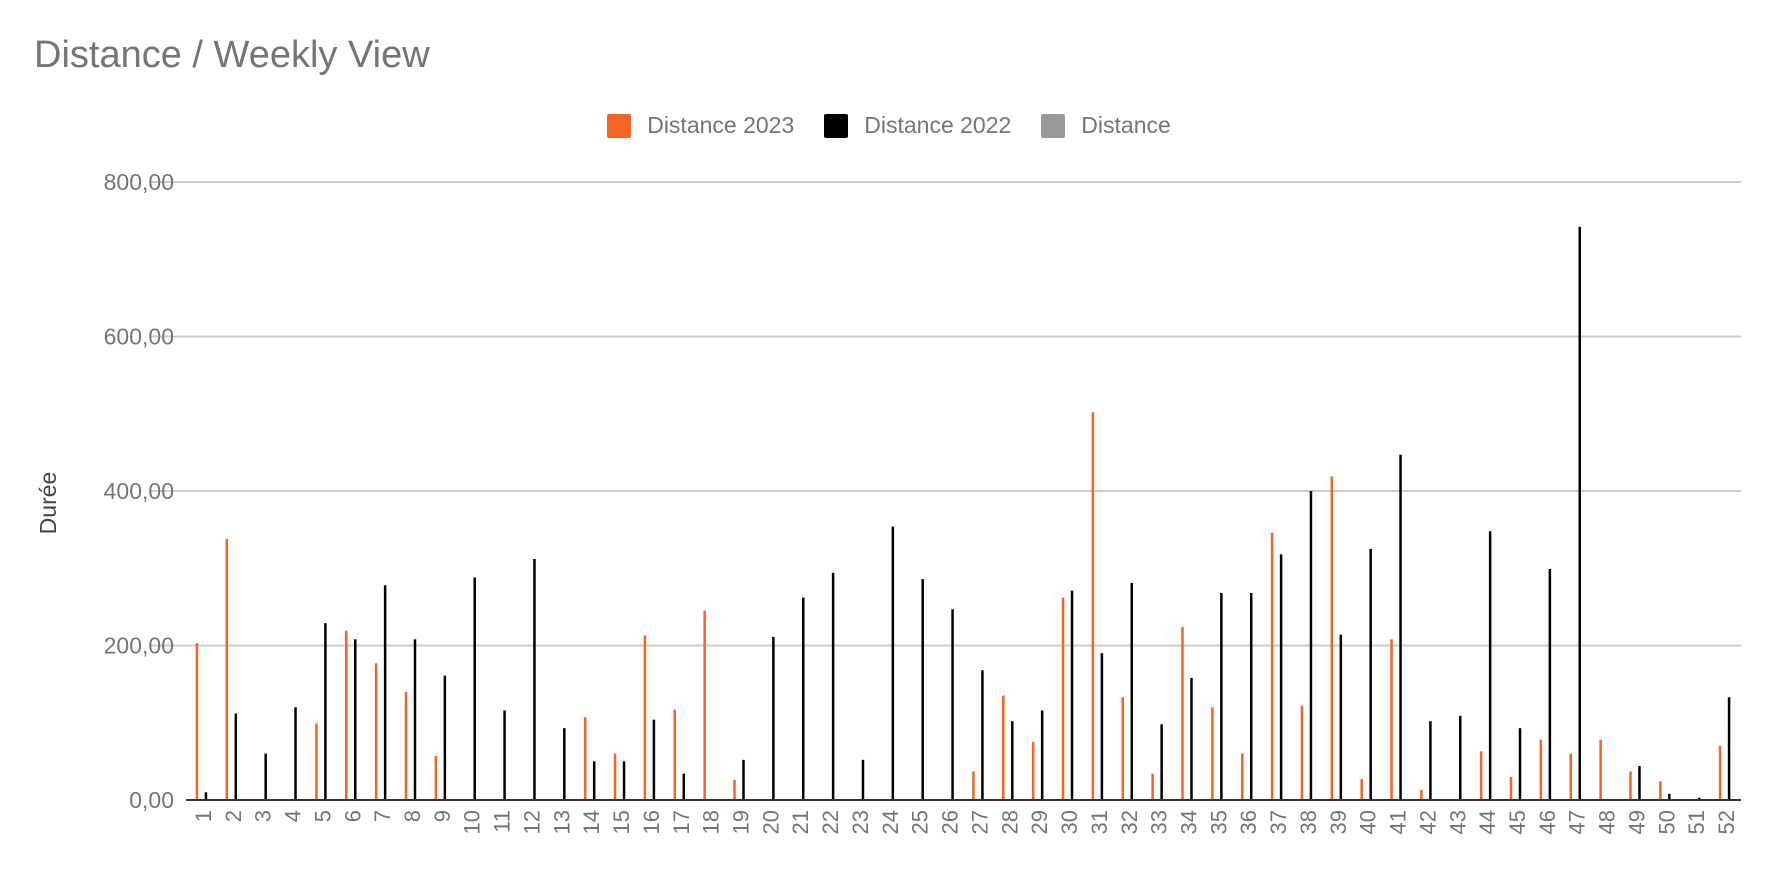 This screenshot has height=877, width=1778. I want to click on x-tick-label: 41, so click(1398, 822).